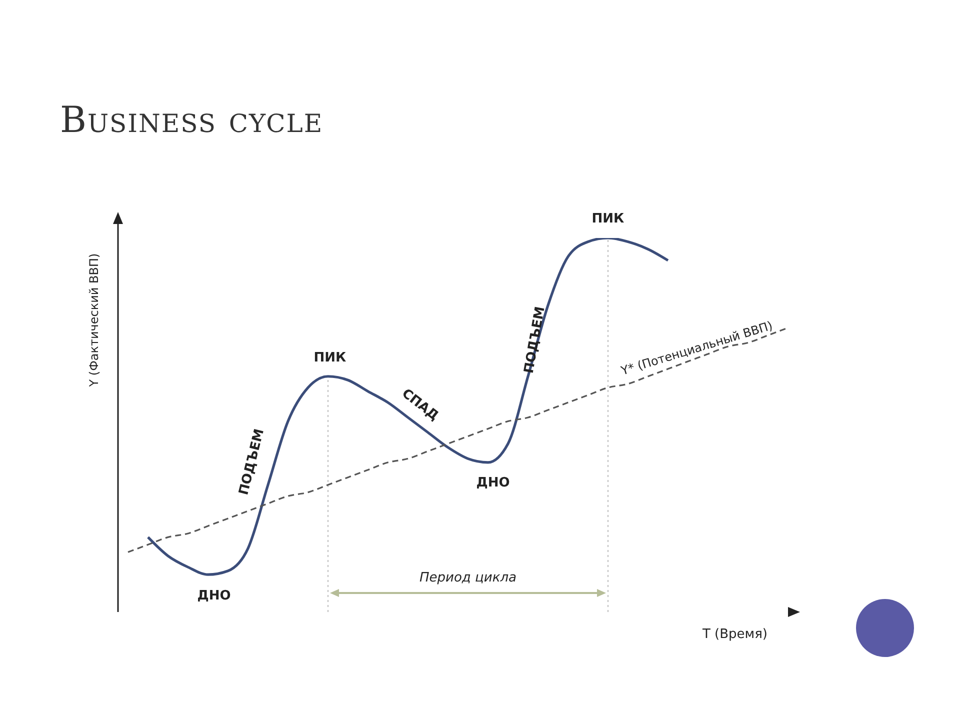 This screenshot has width=960, height=720. Describe the element at coordinates (535, 340) in the screenshot. I see `annotation: ПОДЪЕМ` at that location.